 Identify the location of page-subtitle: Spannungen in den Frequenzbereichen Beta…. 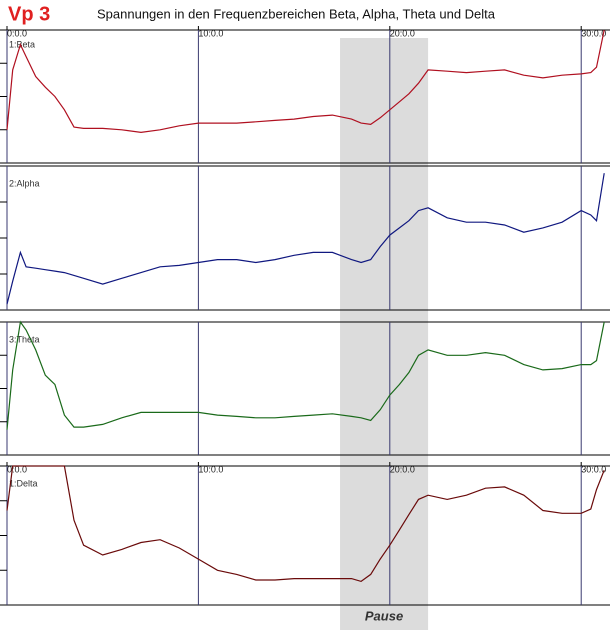
(296, 13).